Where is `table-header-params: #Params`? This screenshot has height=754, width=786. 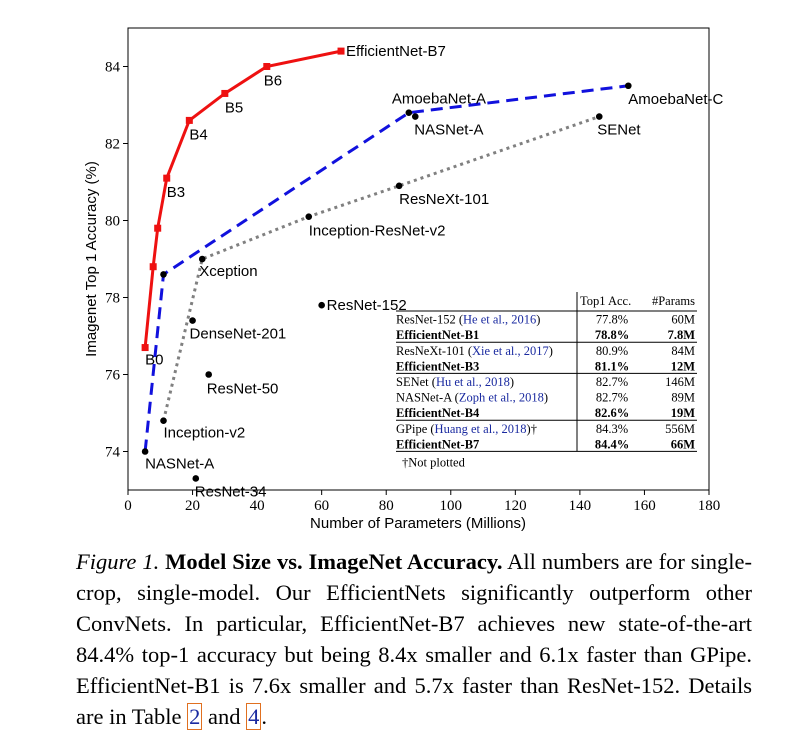 table-header-params: #Params is located at coordinates (673, 301).